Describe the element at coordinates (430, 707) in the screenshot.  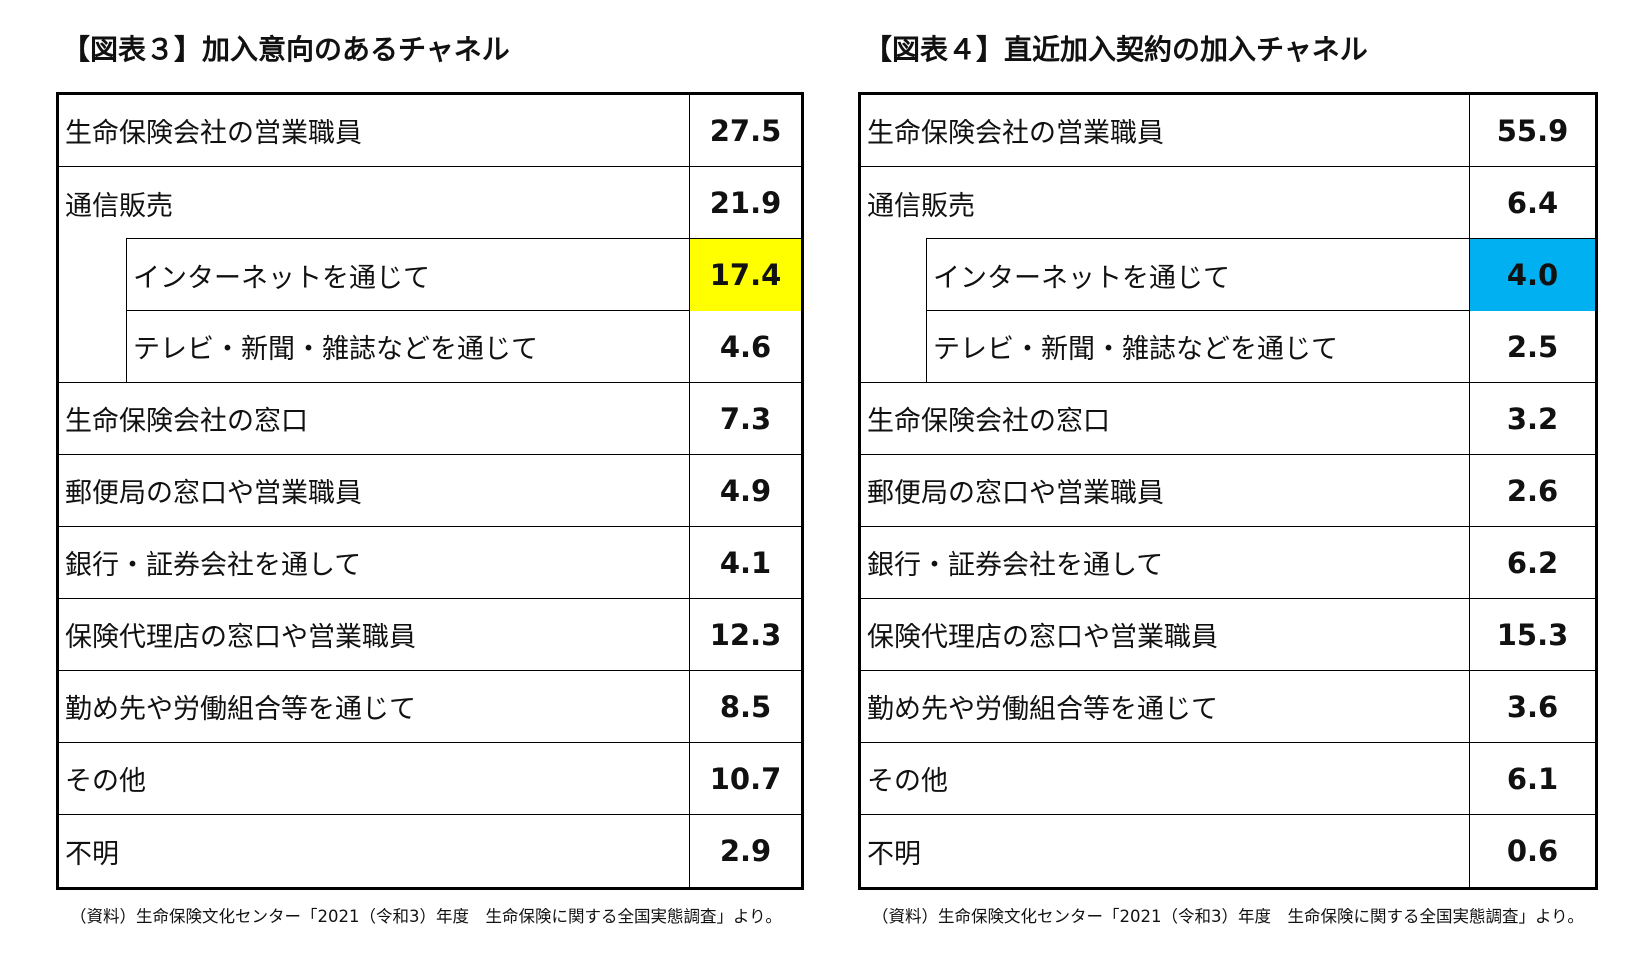
I see `table-row: 勤め先や労働組合等を通じて 8.5` at that location.